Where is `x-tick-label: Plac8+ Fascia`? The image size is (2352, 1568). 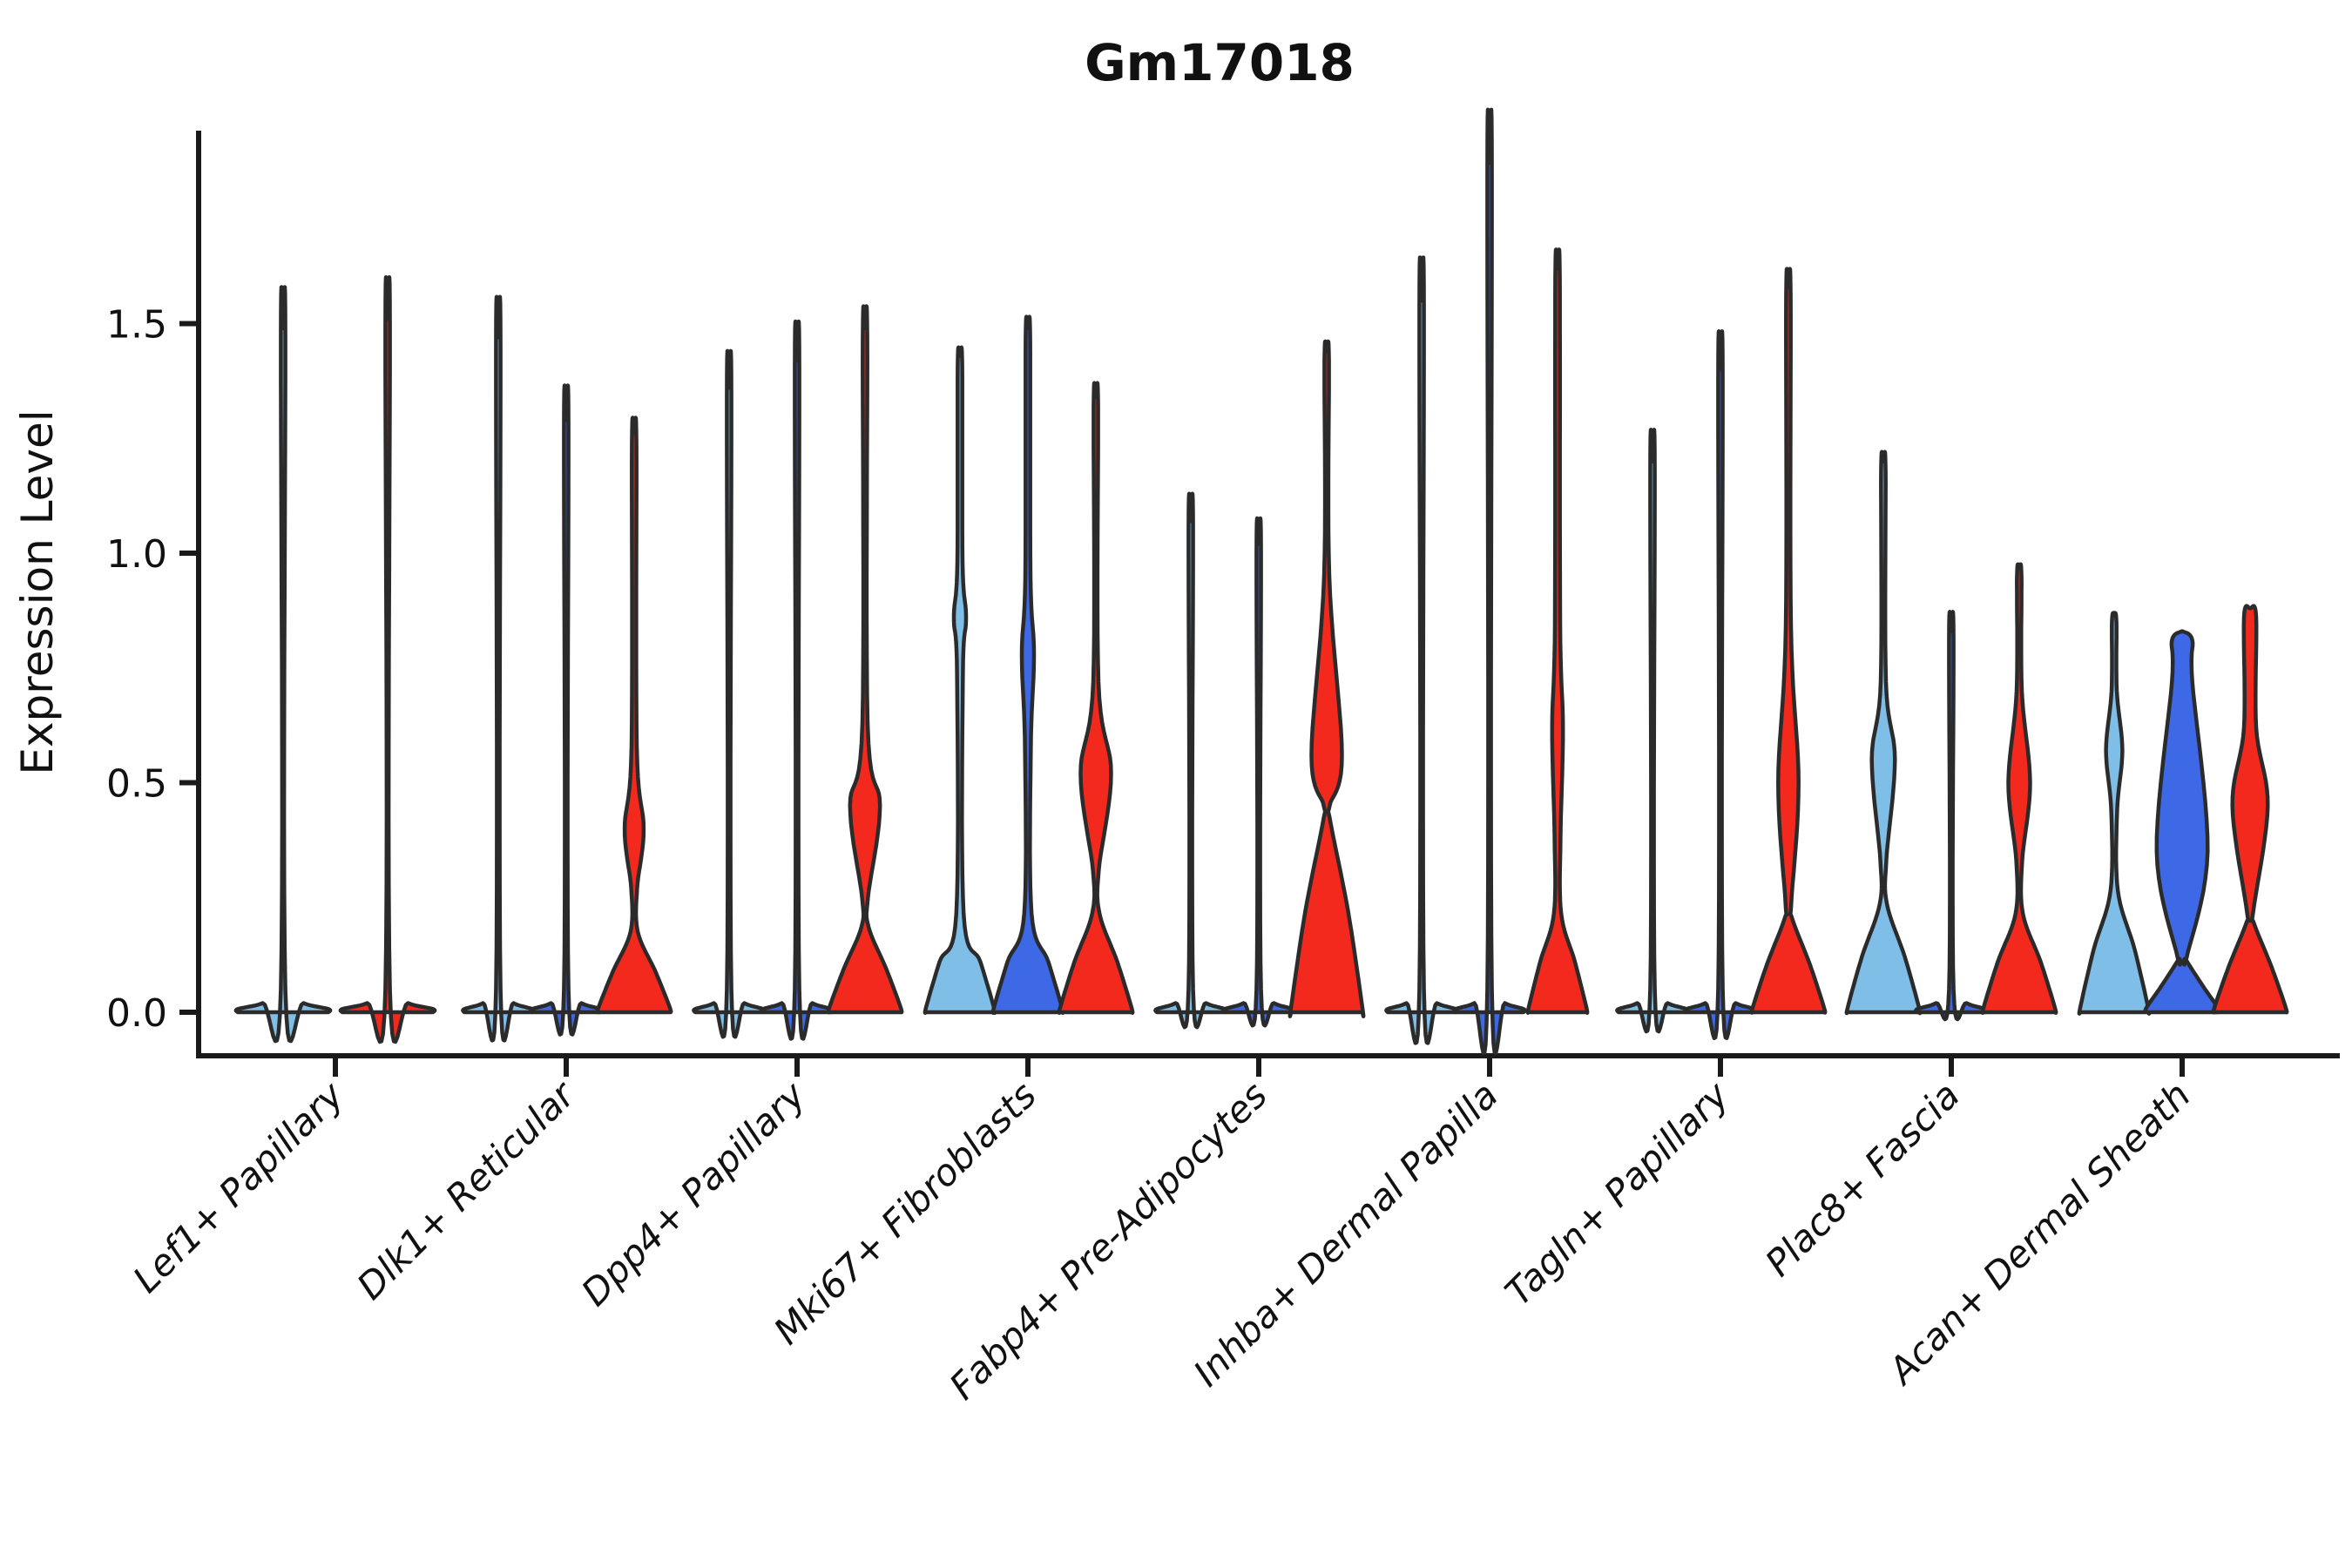 x-tick-label: Plac8+ Fascia is located at coordinates (1863, 1178).